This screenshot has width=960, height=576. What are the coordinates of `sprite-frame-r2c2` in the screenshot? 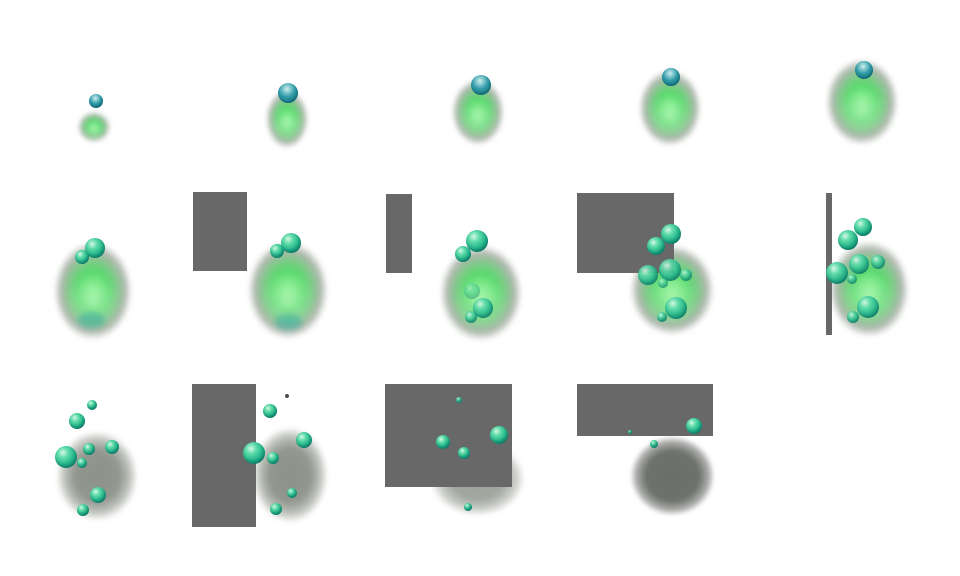 It's located at (288, 288).